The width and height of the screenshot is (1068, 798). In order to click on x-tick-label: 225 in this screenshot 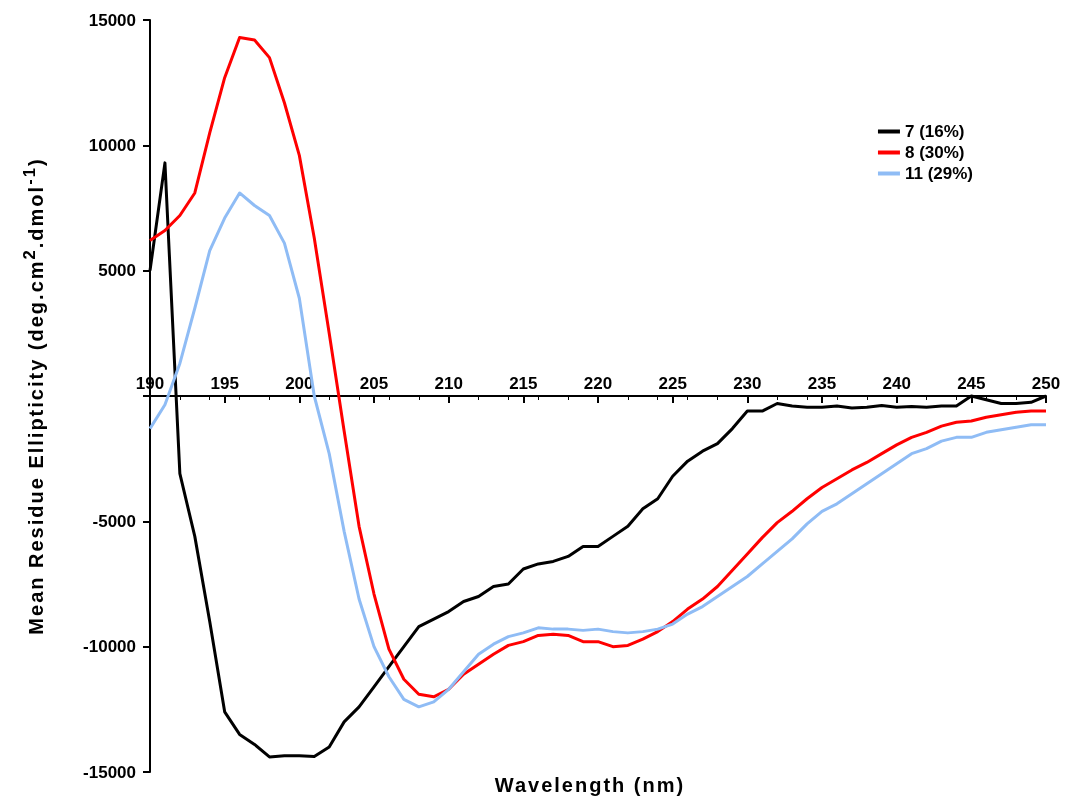, I will do `click(672, 383)`.